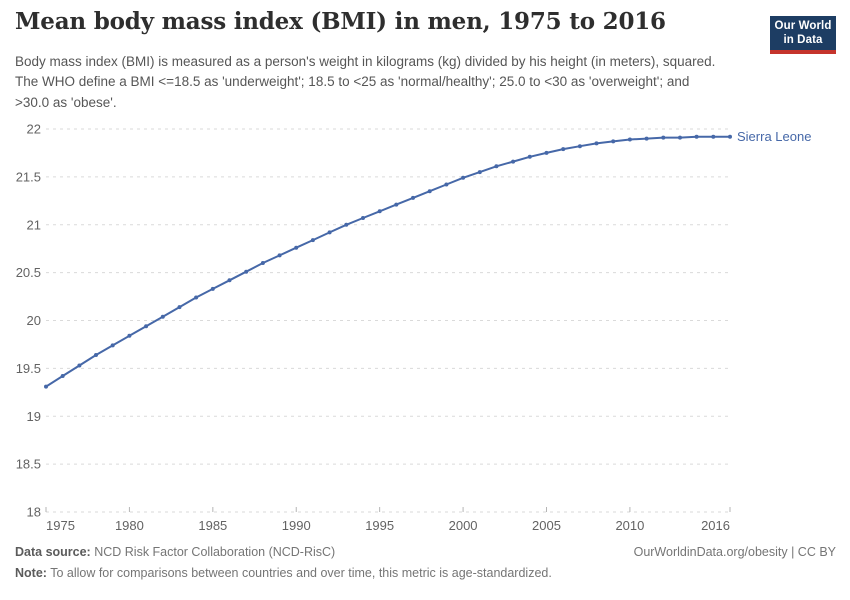  I want to click on owid-logo-accent-bar, so click(803, 52).